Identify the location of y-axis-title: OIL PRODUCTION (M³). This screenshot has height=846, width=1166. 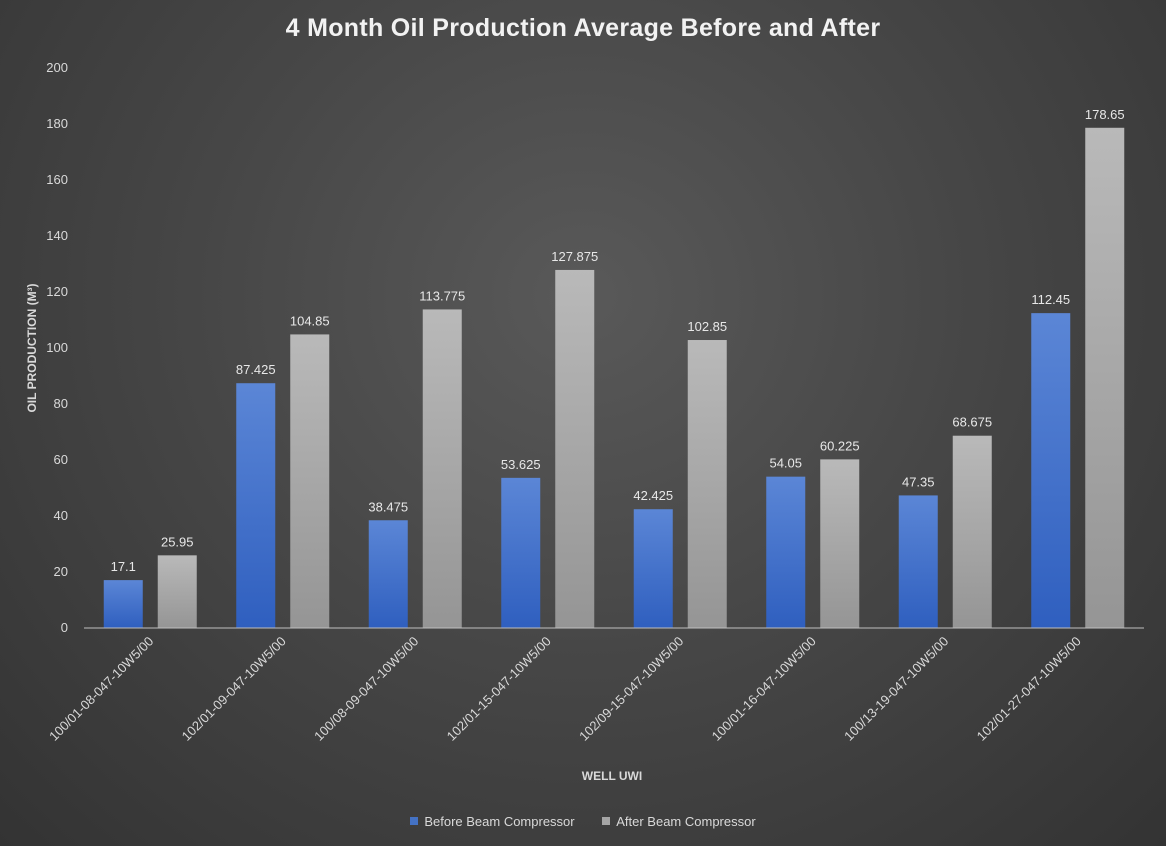
(32, 347).